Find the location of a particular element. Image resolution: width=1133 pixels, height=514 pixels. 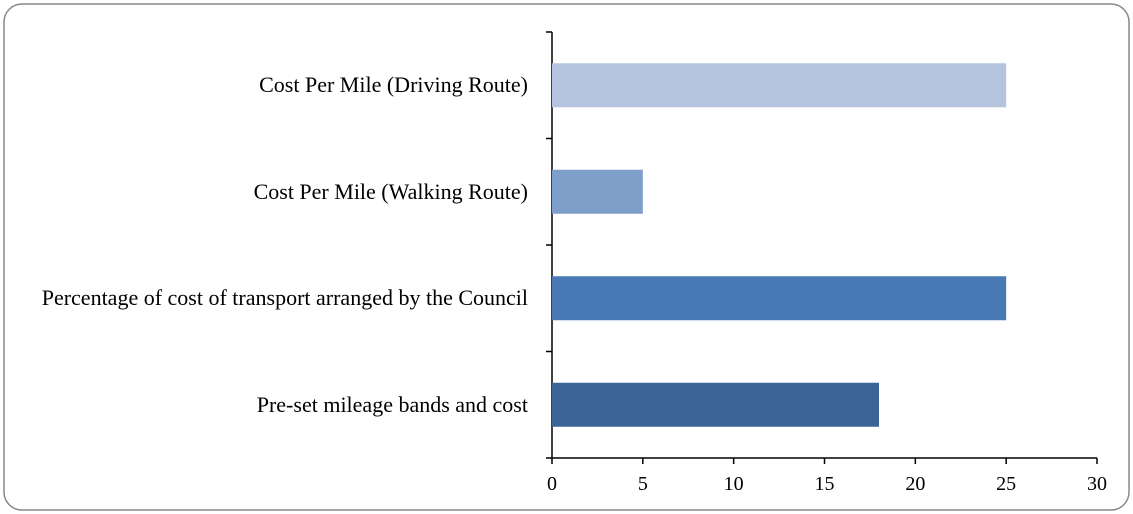

category-label: Pre-set mileage bands and cost is located at coordinates (392, 404).